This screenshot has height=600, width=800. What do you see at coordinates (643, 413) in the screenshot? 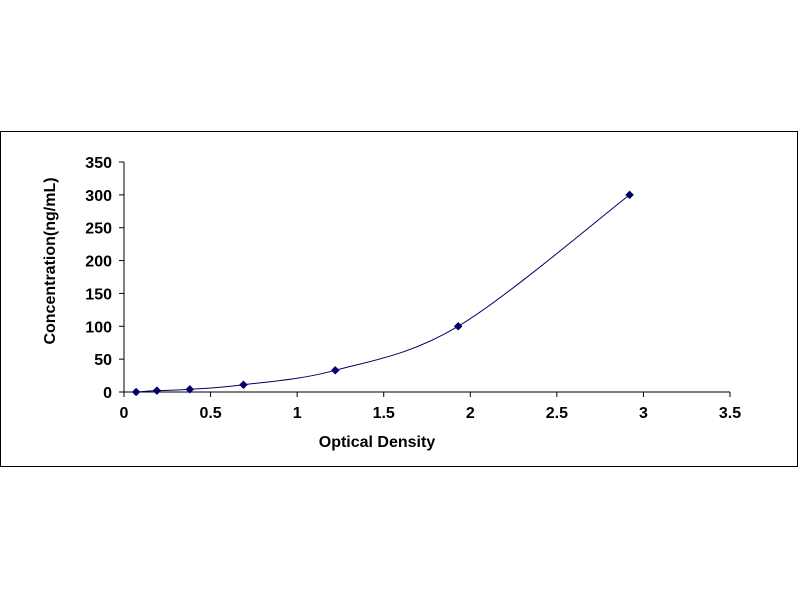
I see `x-tick-label: 3` at bounding box center [643, 413].